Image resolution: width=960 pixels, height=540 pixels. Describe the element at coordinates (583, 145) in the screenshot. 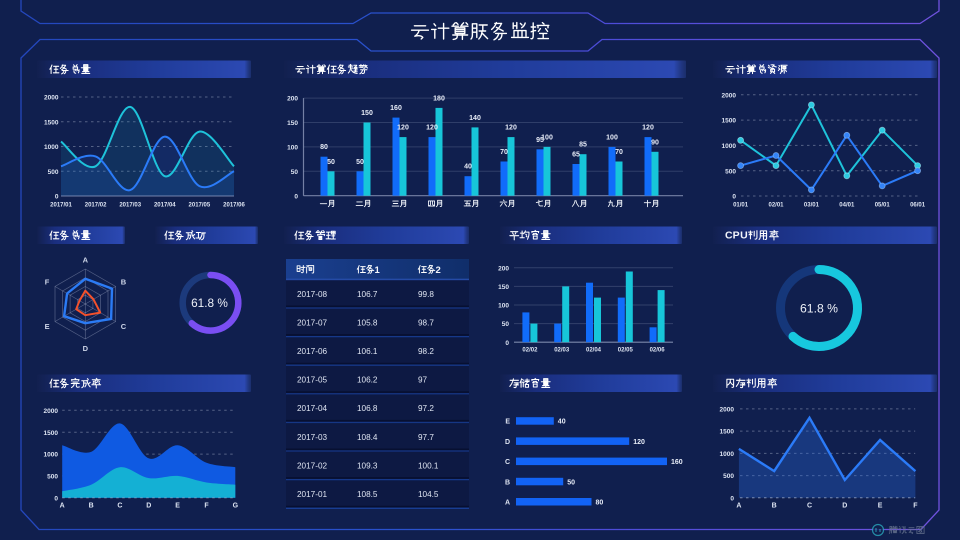

I see `svg-text: 85` at that location.